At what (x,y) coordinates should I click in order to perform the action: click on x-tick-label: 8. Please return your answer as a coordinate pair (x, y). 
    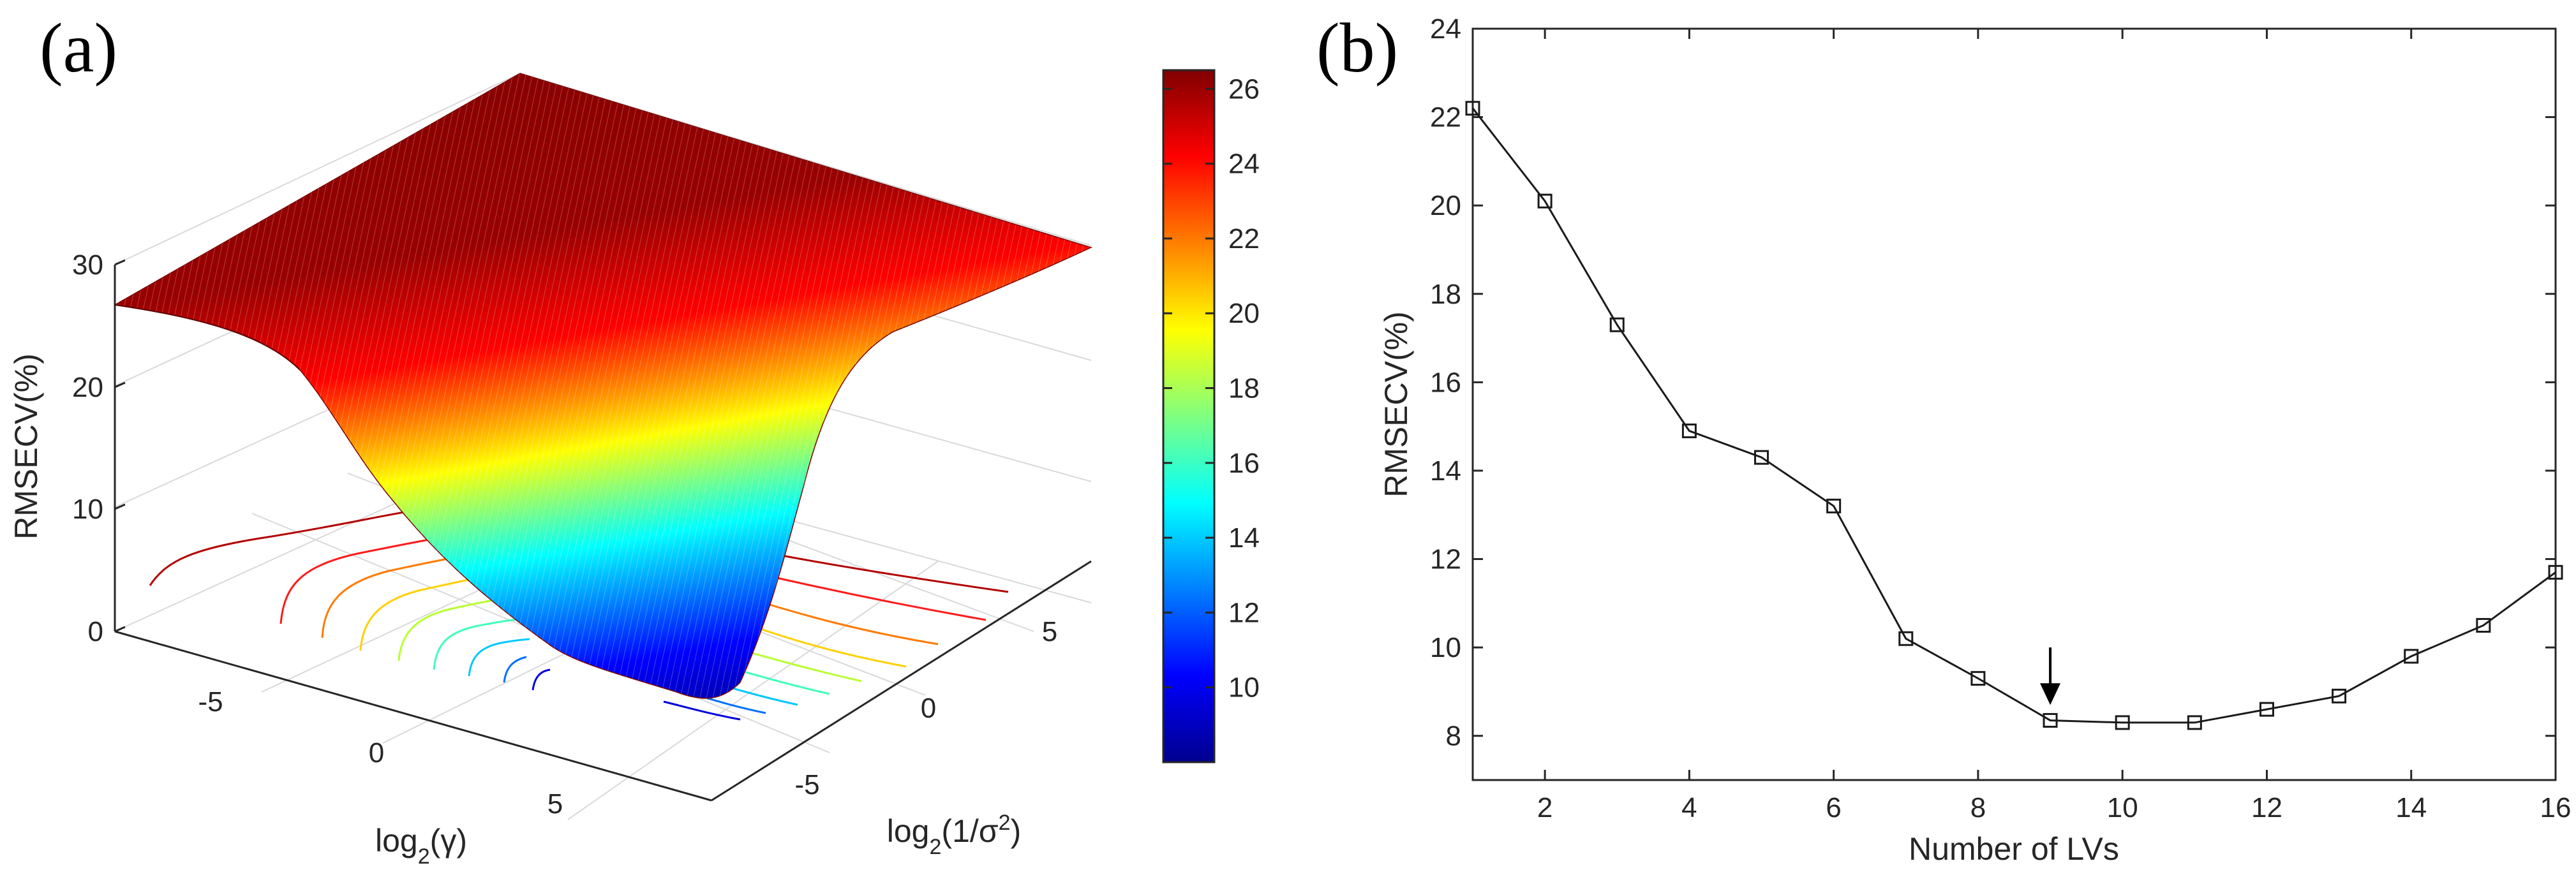
    Looking at the image, I should click on (1978, 808).